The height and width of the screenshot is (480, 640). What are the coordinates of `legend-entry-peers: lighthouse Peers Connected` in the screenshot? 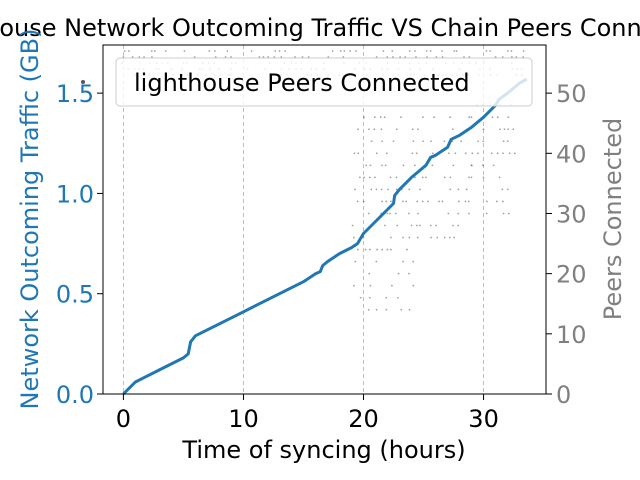 It's located at (302, 83).